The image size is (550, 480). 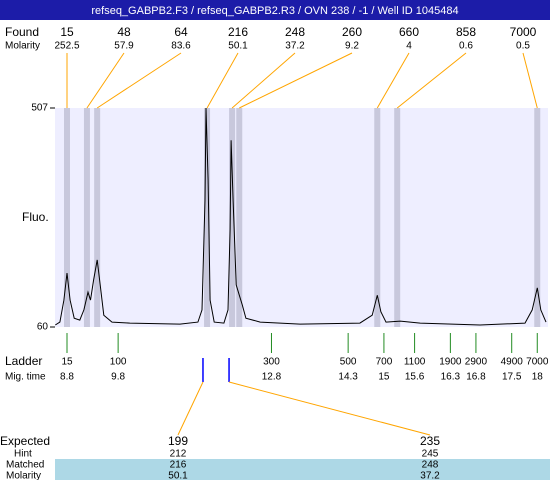 What do you see at coordinates (23, 475) in the screenshot?
I see `expected-molarity-label: Molarity` at bounding box center [23, 475].